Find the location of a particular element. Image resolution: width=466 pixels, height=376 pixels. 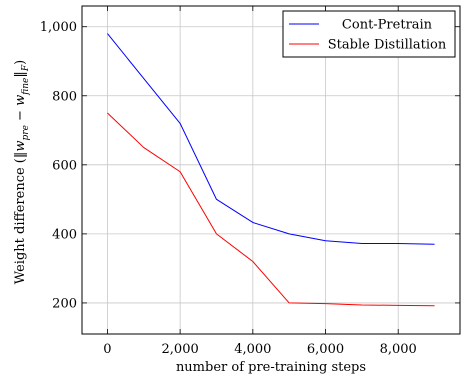

x-tick-label: 2,000 is located at coordinates (180, 349).